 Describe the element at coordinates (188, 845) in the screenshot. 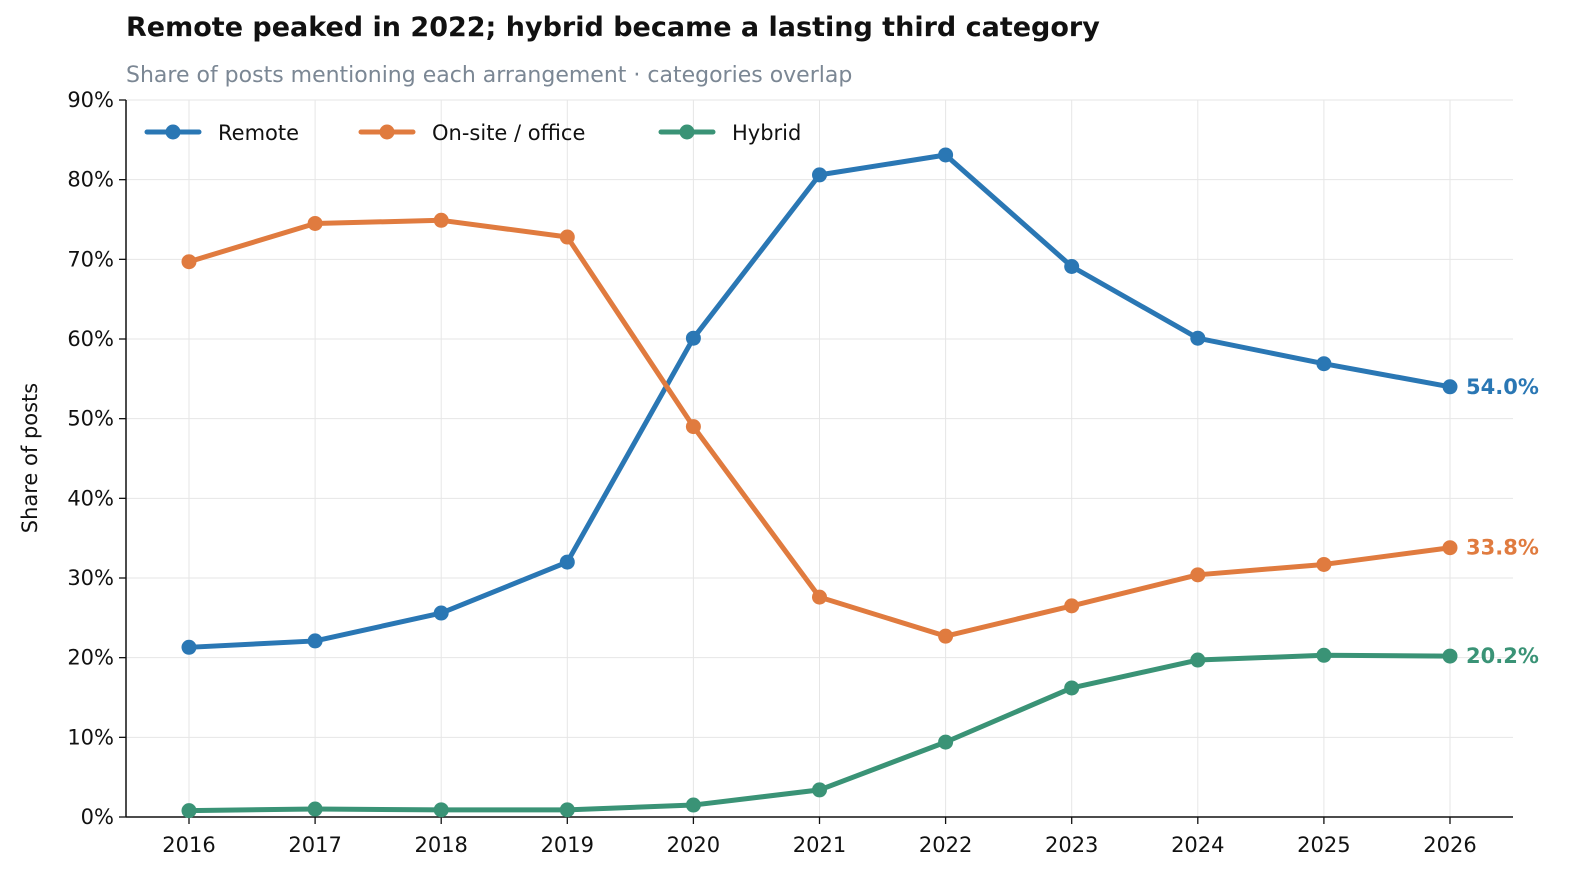

I see `x-tick-label: 2016` at that location.